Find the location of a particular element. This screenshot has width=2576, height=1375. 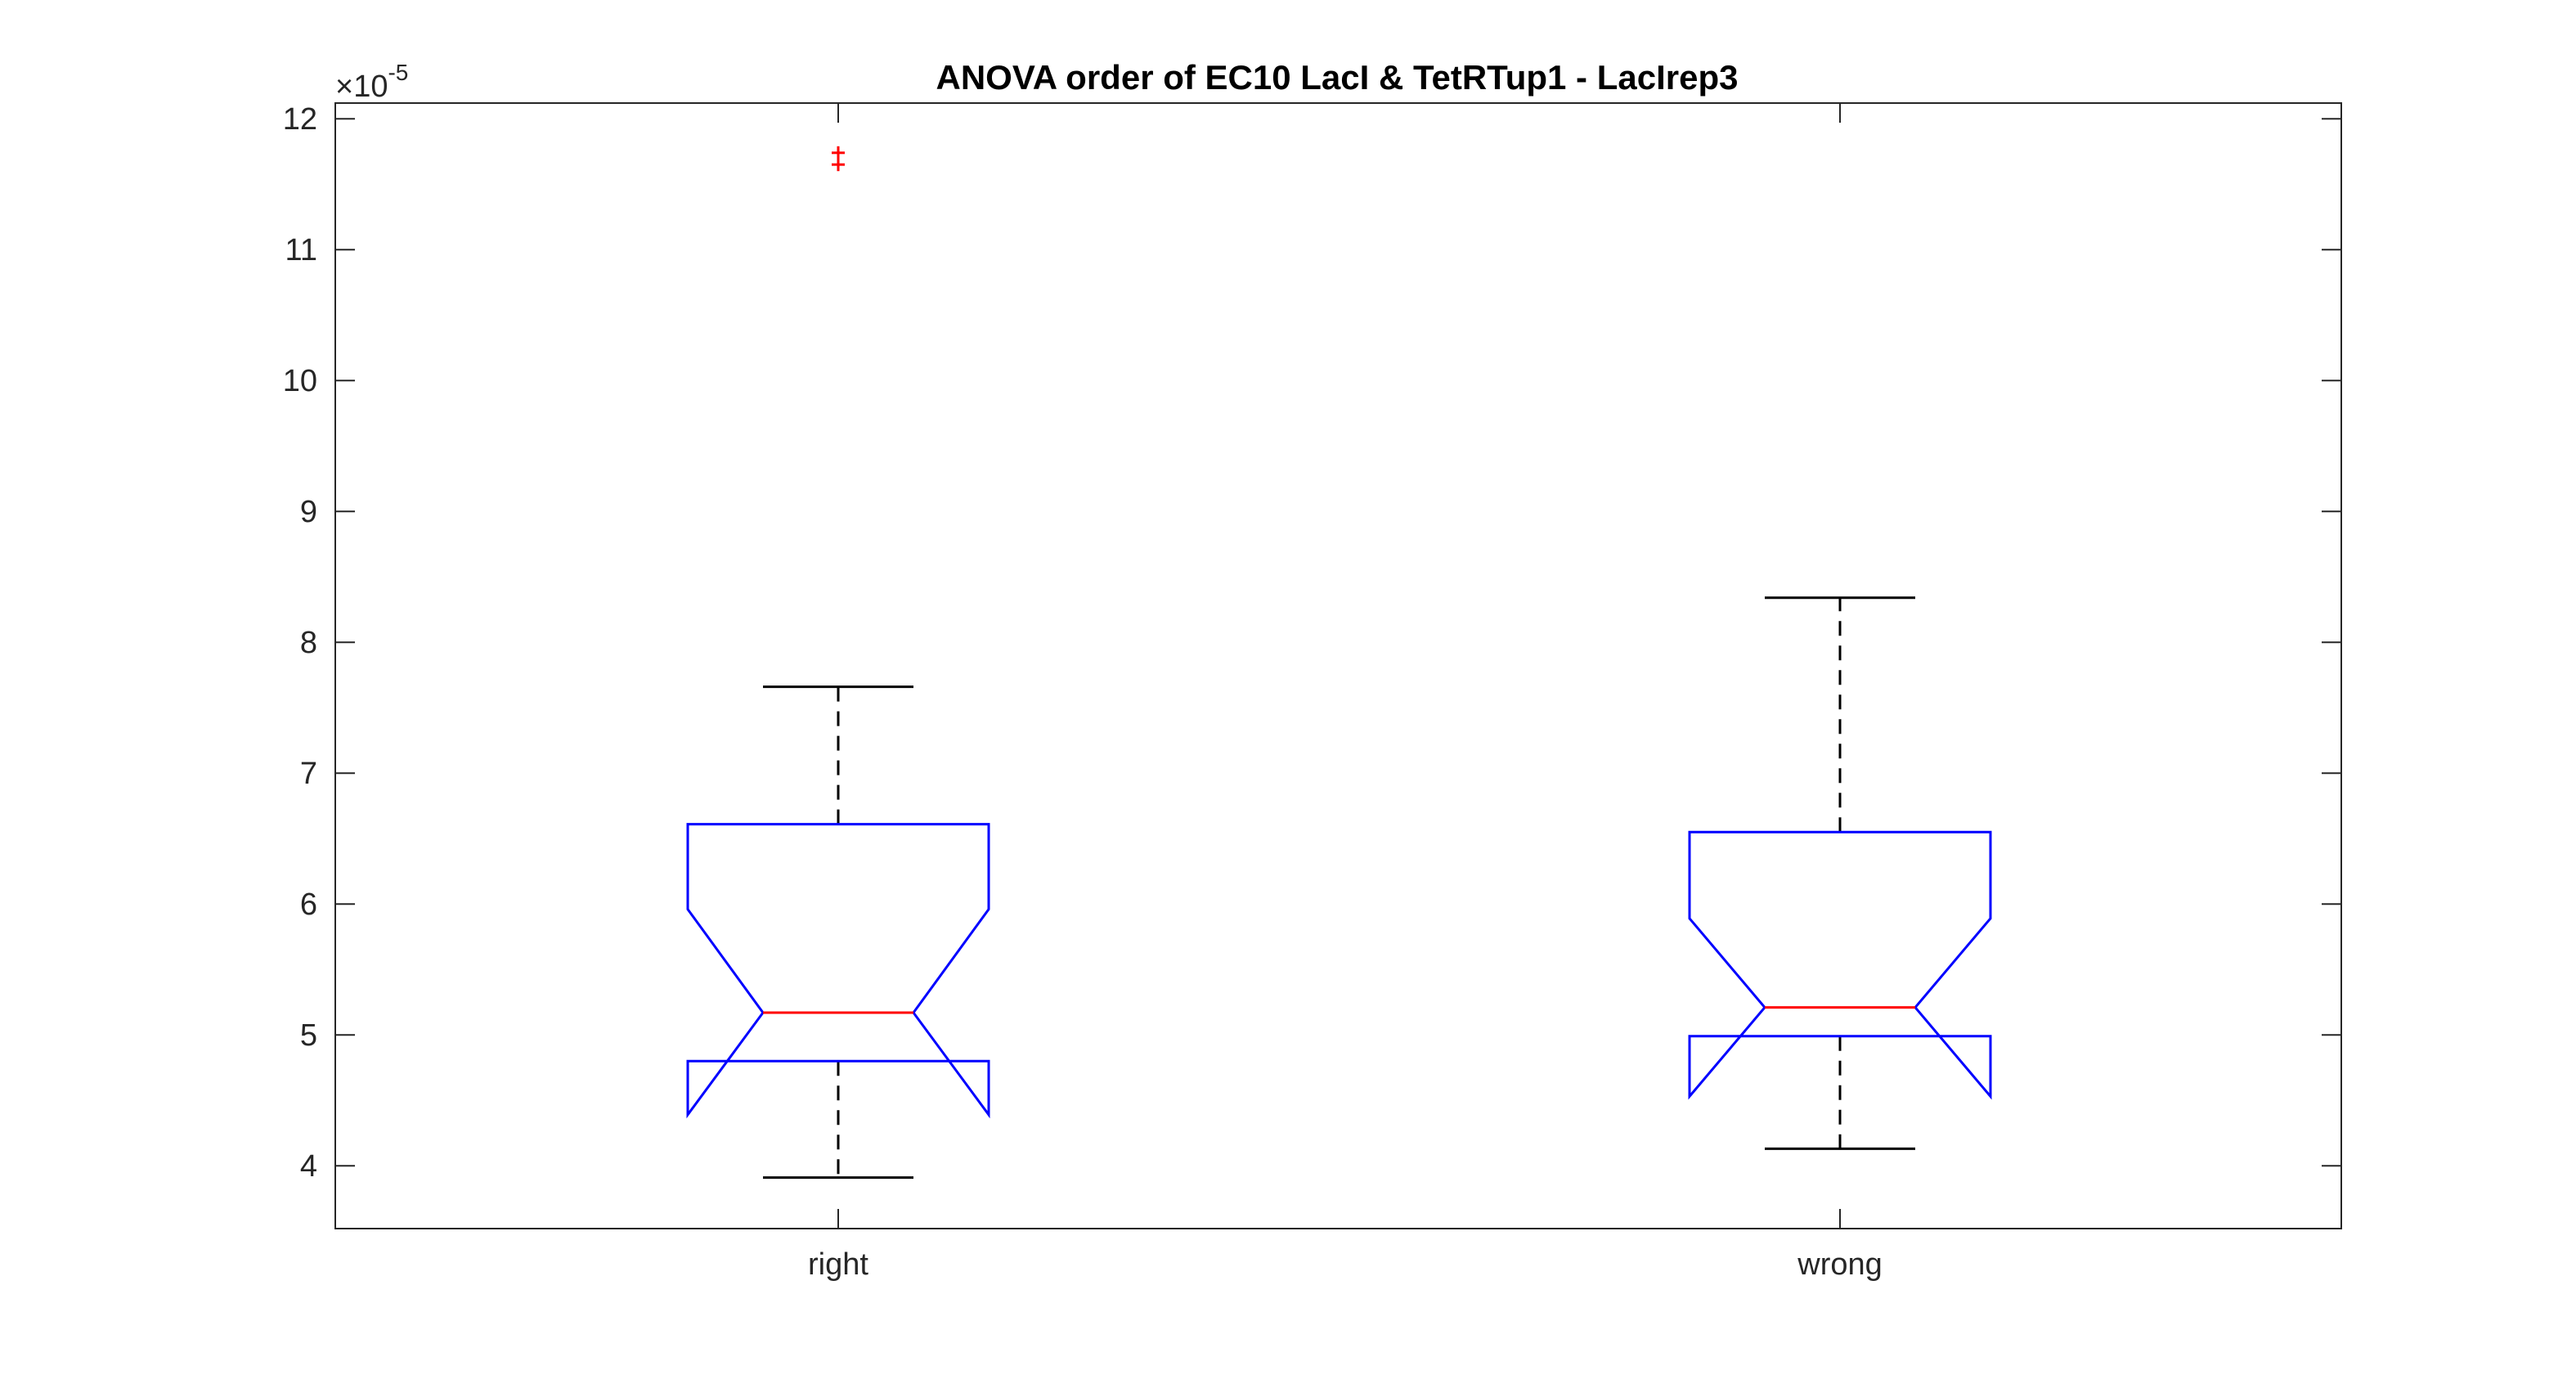

y-tick-label: 4 is located at coordinates (308, 1166).